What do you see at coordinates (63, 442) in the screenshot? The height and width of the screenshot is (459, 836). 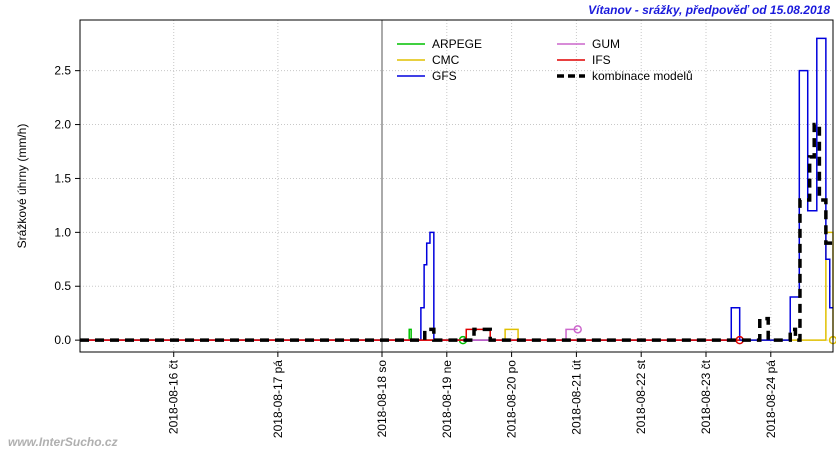 I see `watermark: www.InterSucho.cz` at bounding box center [63, 442].